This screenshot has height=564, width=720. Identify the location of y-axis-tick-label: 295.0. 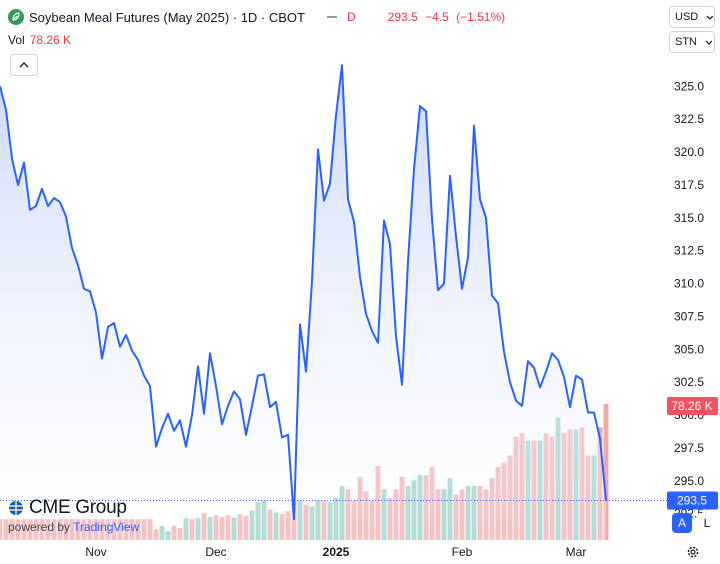
(689, 481).